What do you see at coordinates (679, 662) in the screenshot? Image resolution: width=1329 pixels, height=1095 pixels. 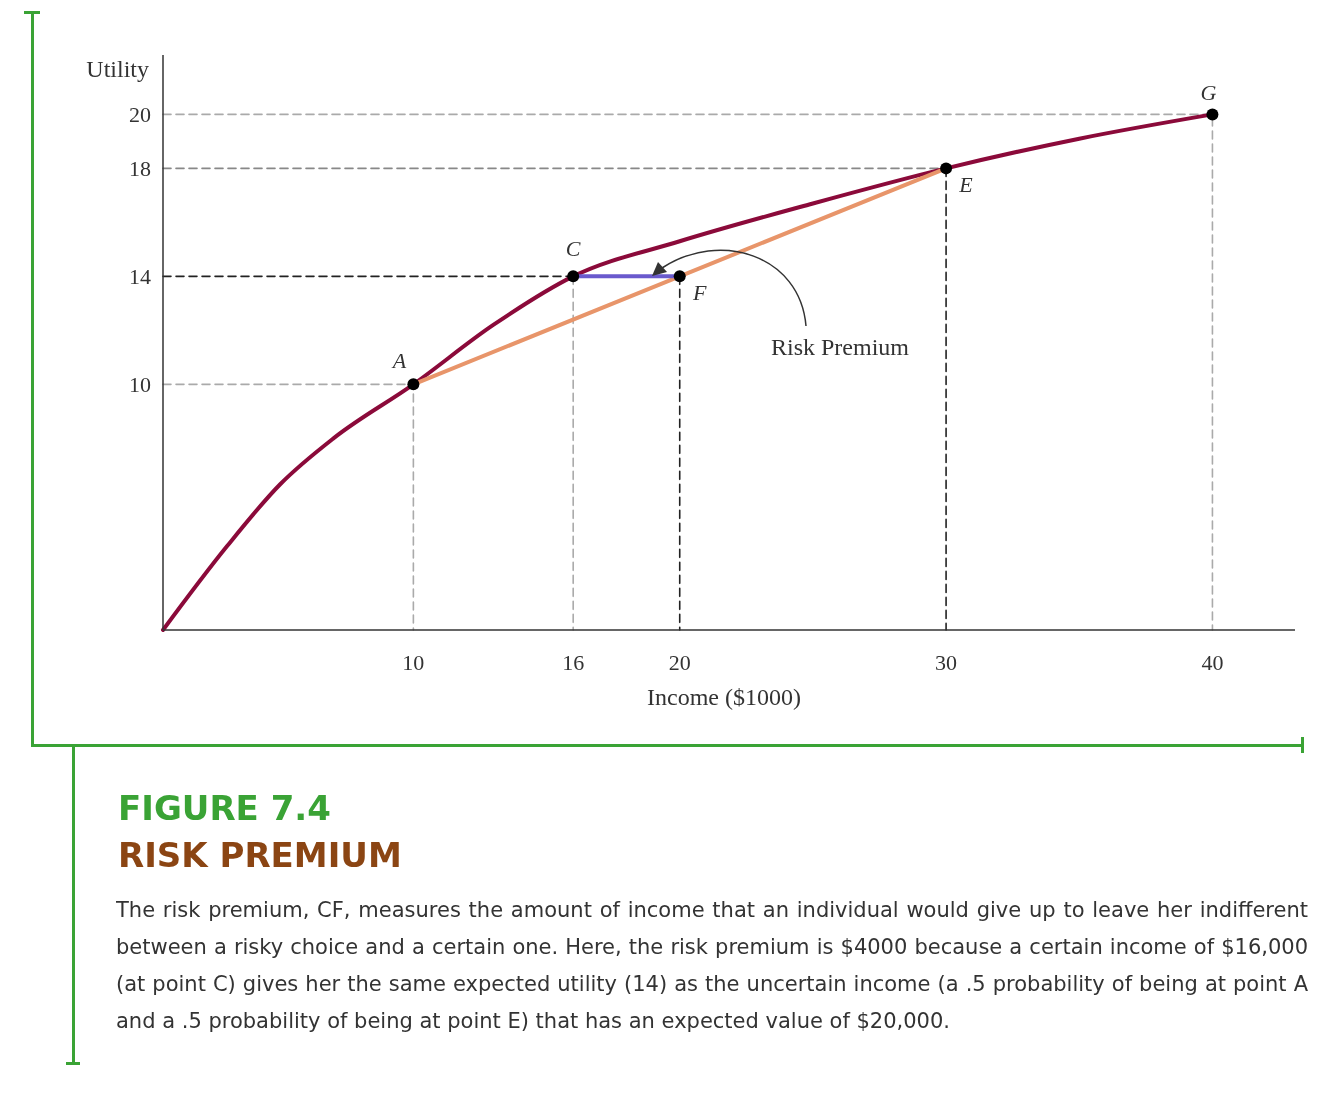 I see `x-tick-label: 20` at bounding box center [679, 662].